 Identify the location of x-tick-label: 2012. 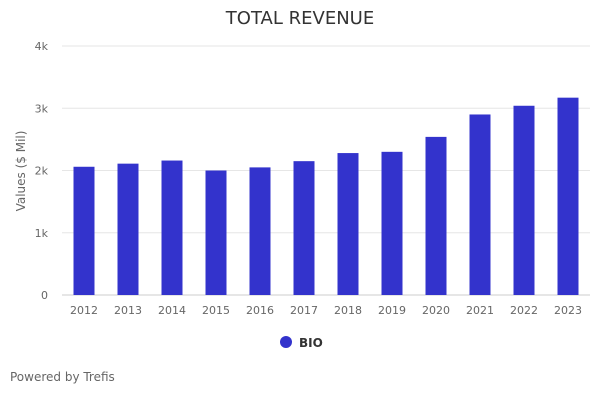
(84, 310).